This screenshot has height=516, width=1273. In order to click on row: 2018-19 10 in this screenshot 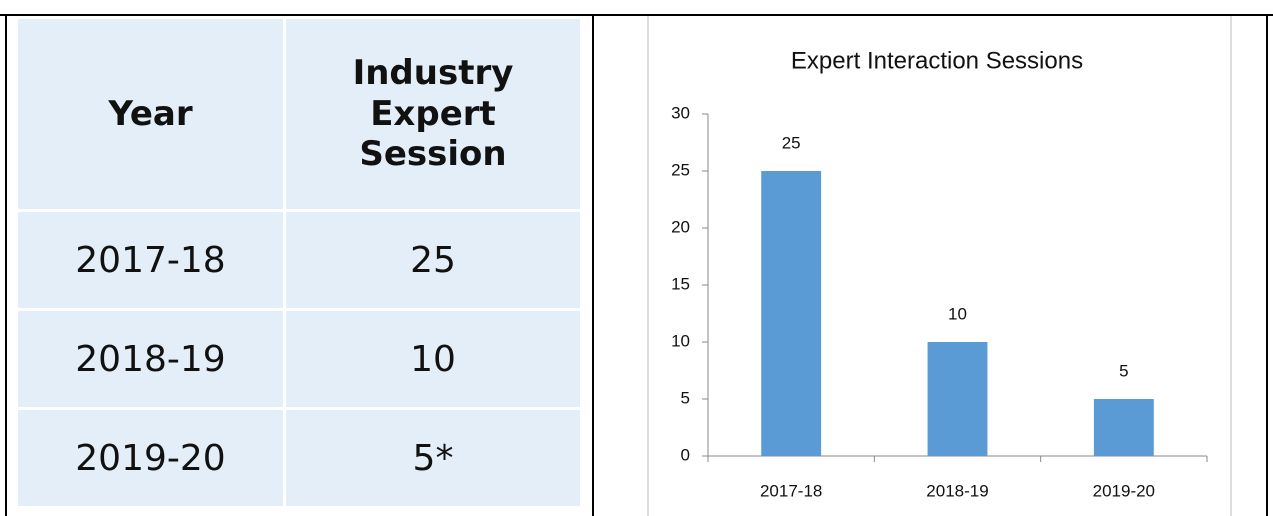, I will do `click(299, 359)`.